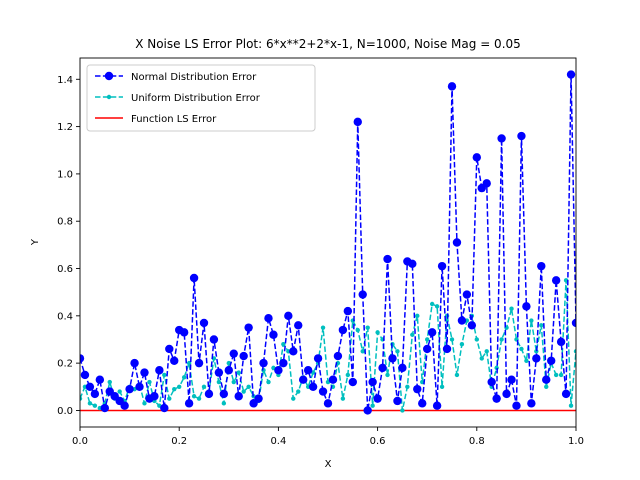  What do you see at coordinates (65, 364) in the screenshot?
I see `y-tick-label: 0.2` at bounding box center [65, 364].